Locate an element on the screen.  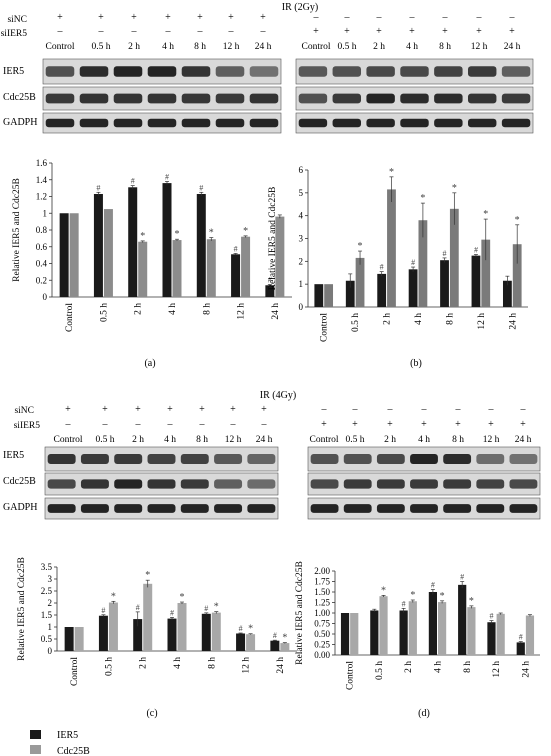
x-tick-label: 12 h is located at coordinates (482, 321).